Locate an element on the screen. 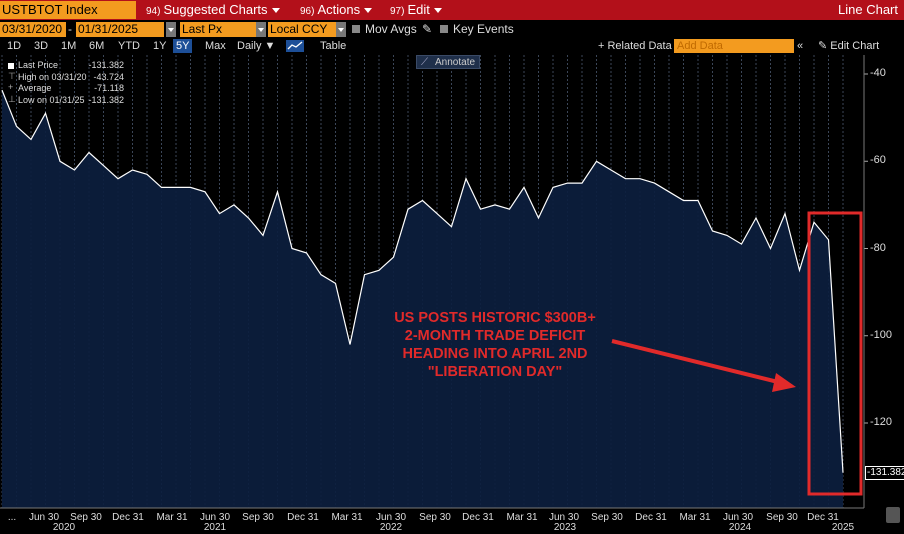 This screenshot has height=534, width=904. edit-chart-label: Edit Chart is located at coordinates (855, 46).